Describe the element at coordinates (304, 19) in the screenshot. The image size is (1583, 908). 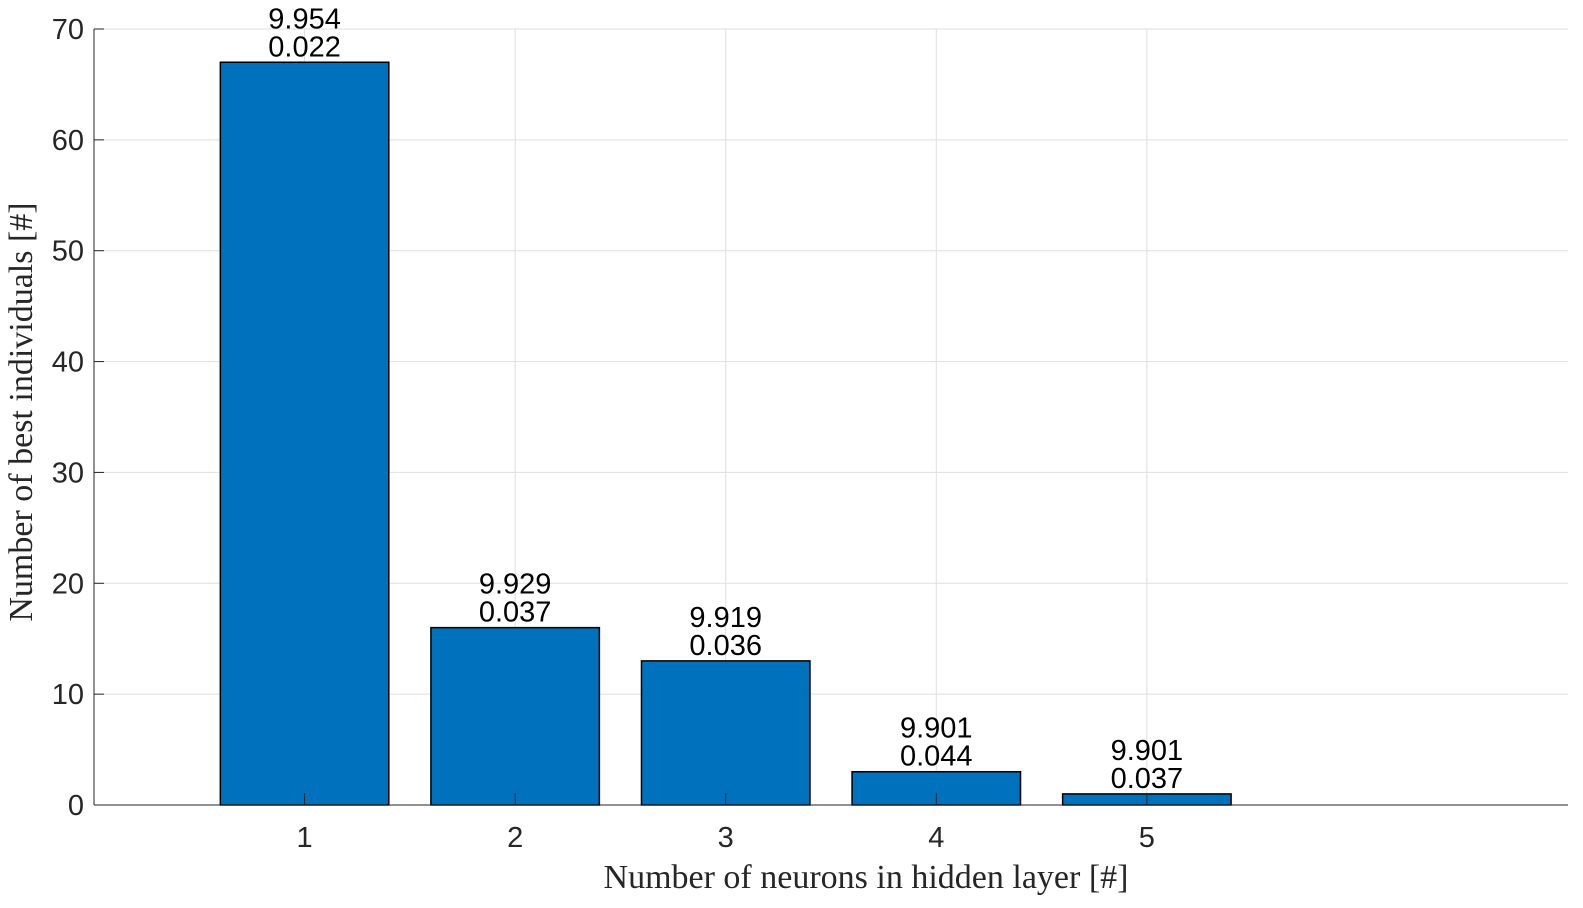
I see `bar-label-top: 9.954` at that location.